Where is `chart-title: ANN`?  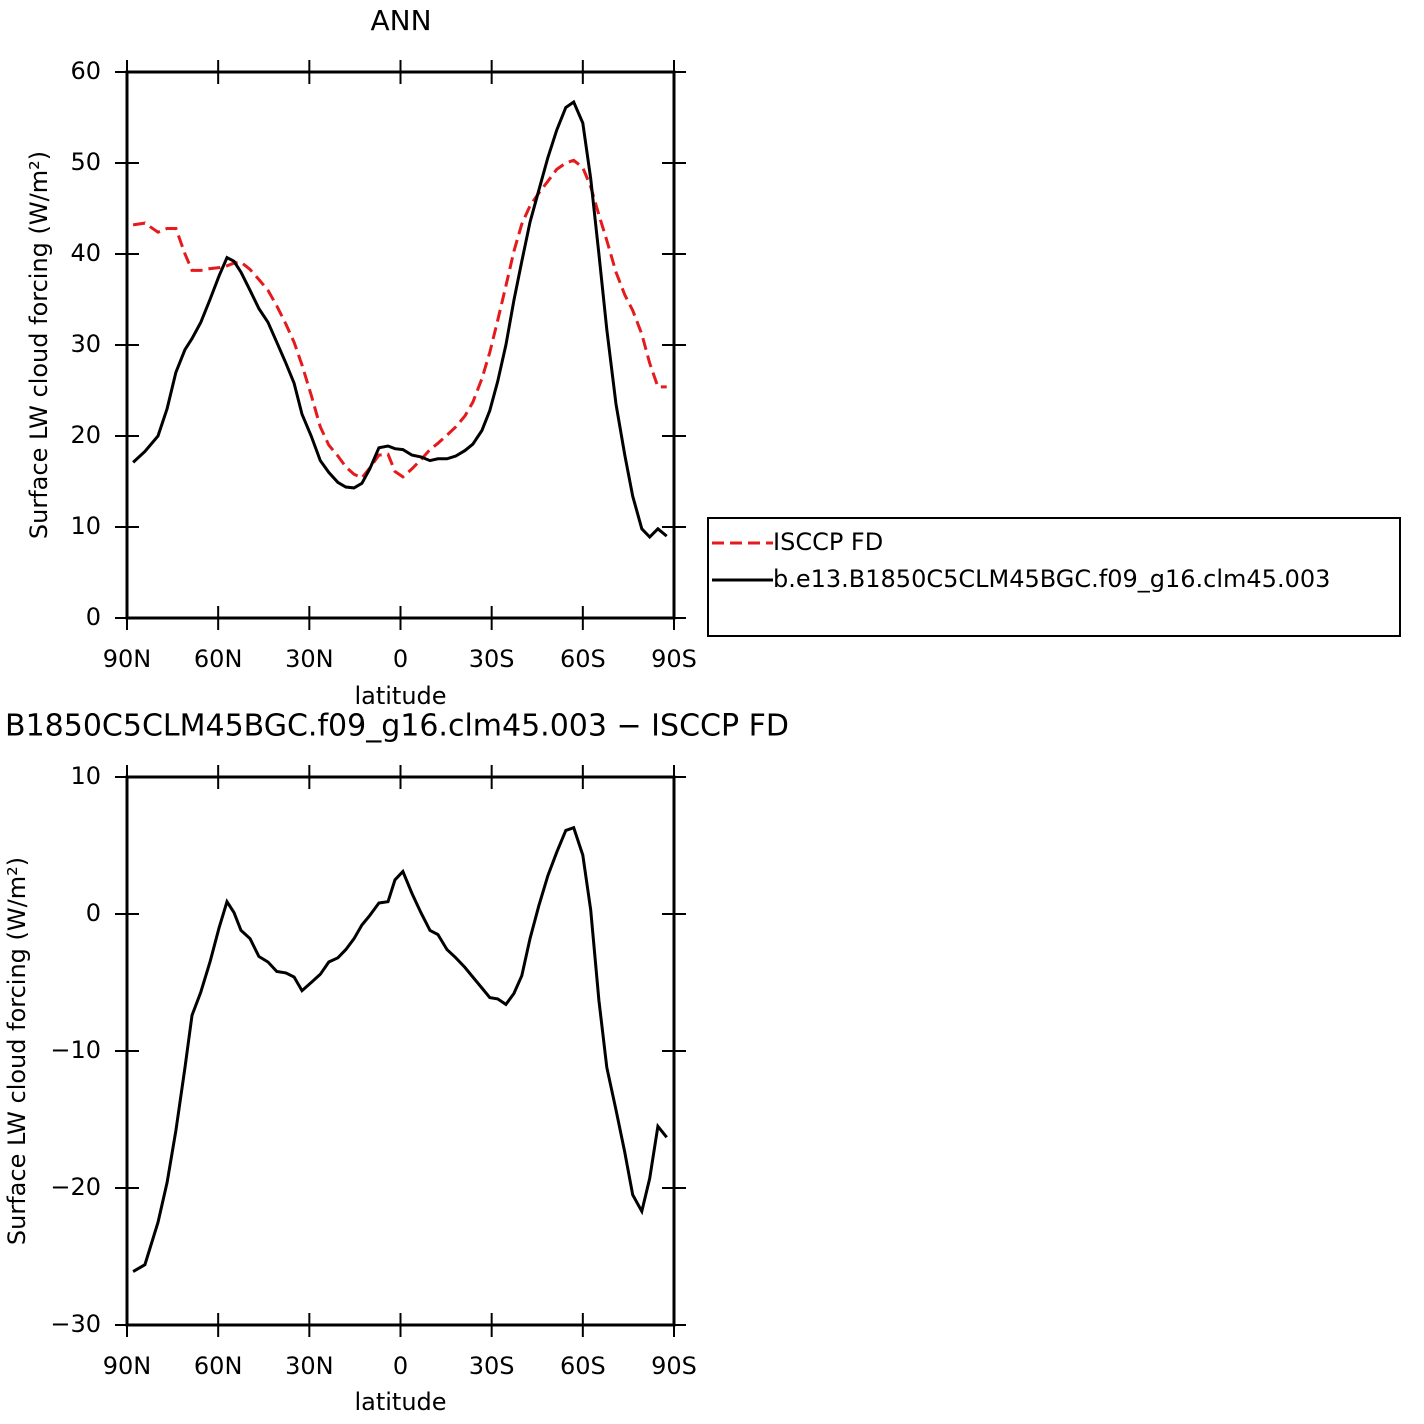 chart-title: ANN is located at coordinates (400, 20).